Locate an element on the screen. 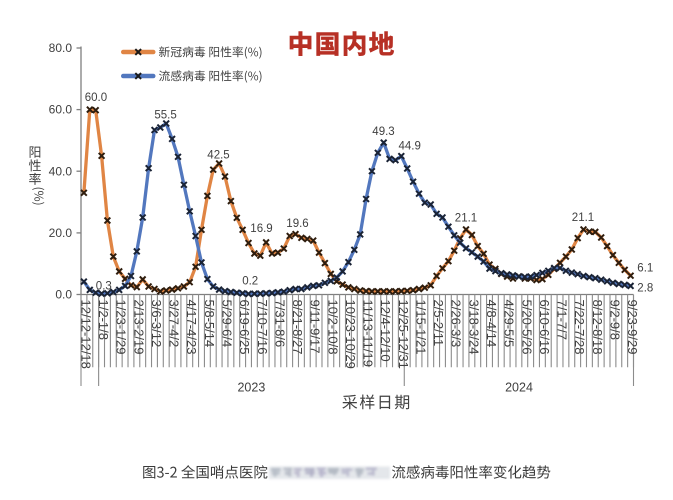 The width and height of the screenshot is (673, 500). svg-text: 1/15-1/21 is located at coordinates (421, 327).